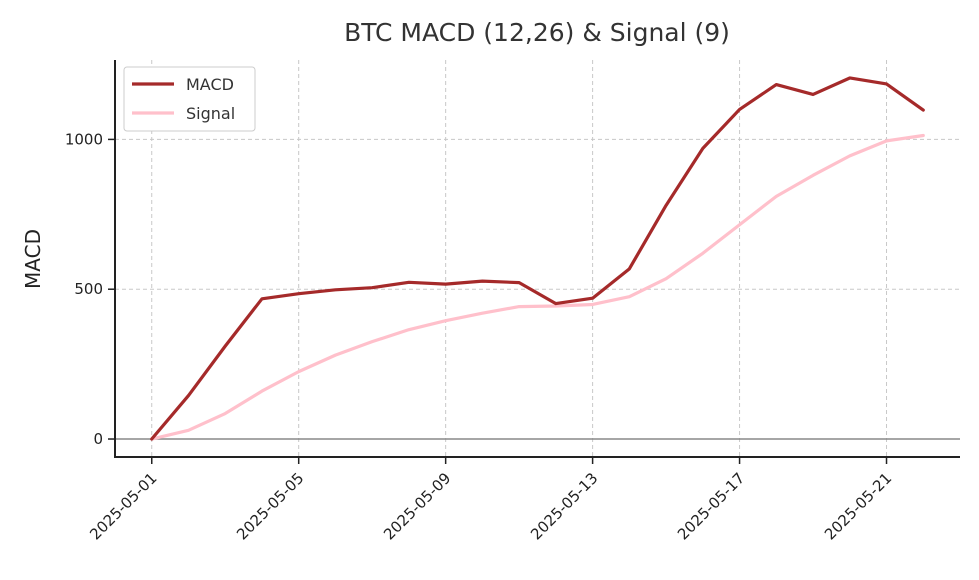  What do you see at coordinates (564, 506) in the screenshot?
I see `x-tick-label: 2025-05-13` at bounding box center [564, 506].